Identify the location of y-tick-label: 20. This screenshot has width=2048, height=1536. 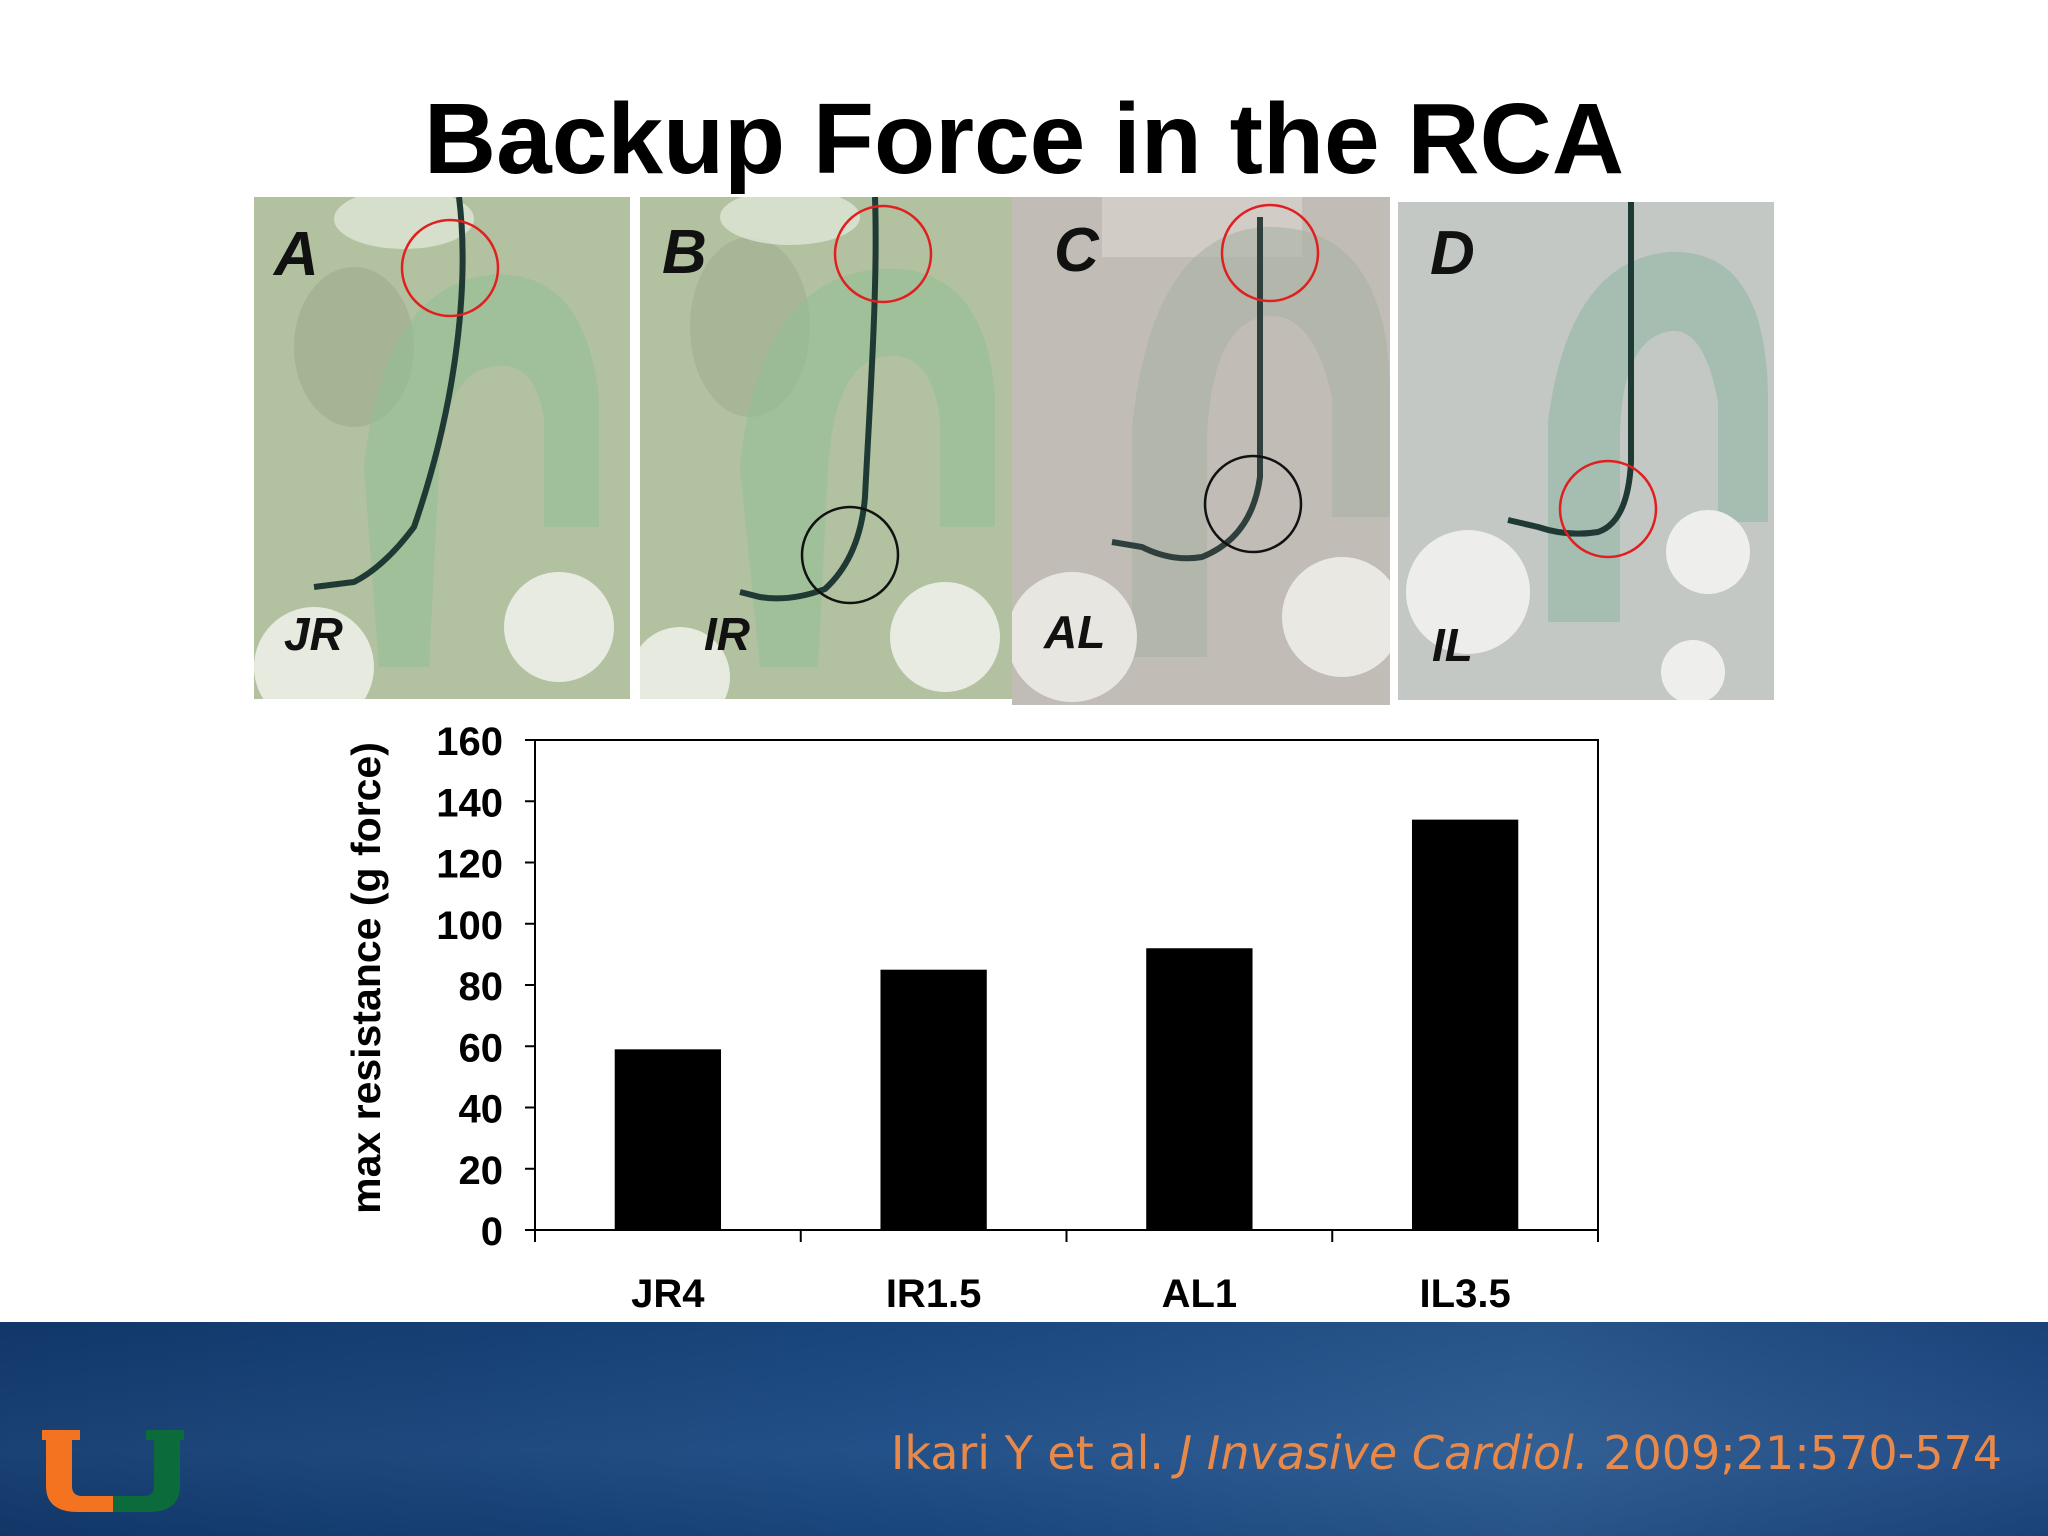
(481, 1171).